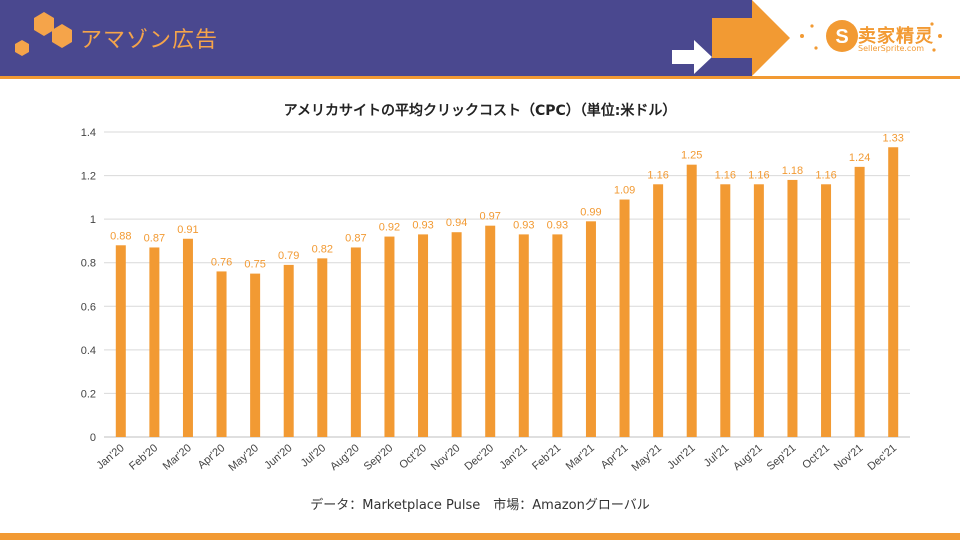 This screenshot has height=540, width=960. Describe the element at coordinates (816, 456) in the screenshot. I see `x-tick-label: Oct'21` at that location.